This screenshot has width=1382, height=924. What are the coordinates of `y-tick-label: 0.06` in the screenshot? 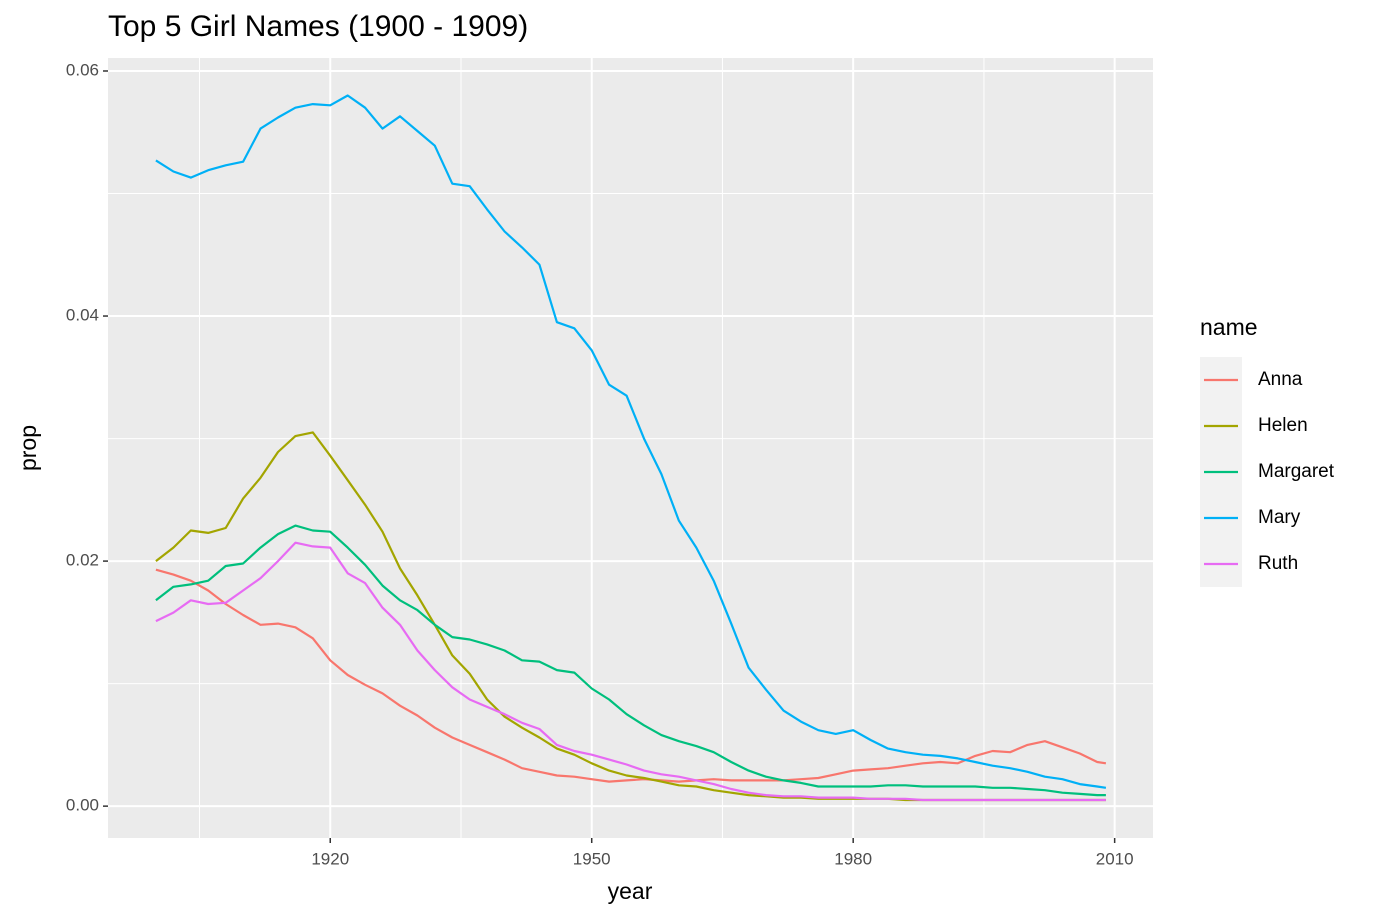 It's located at (82, 69).